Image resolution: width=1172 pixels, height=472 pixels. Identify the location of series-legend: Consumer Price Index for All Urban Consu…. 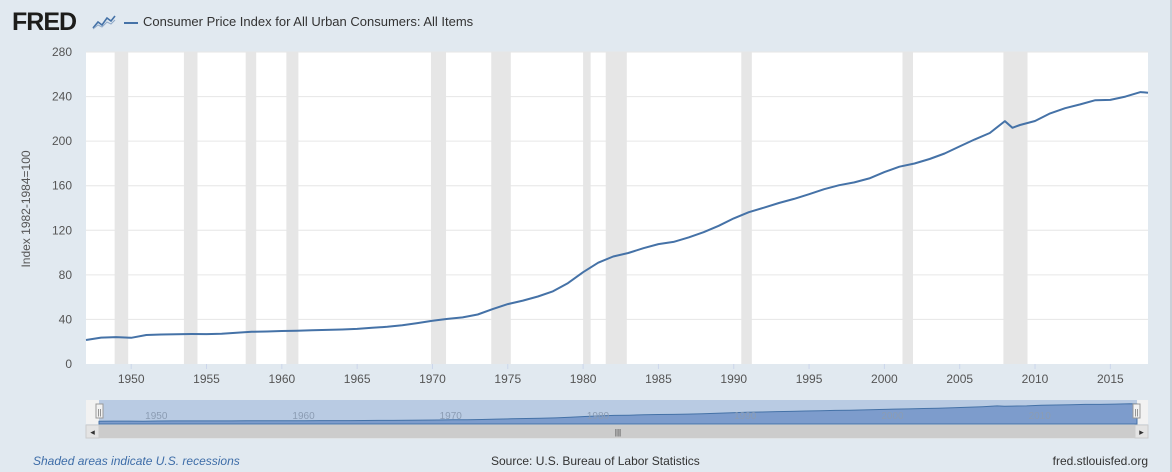
(298, 21).